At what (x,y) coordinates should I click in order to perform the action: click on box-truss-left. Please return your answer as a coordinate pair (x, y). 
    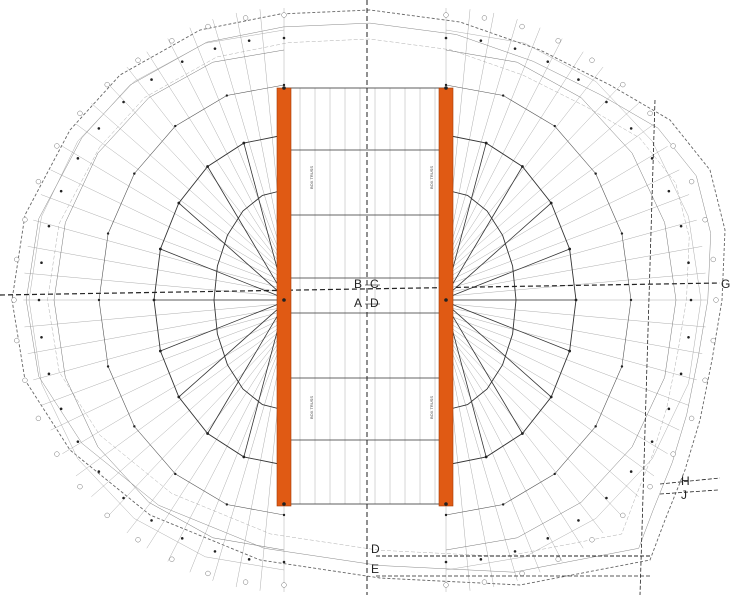
    Looking at the image, I should click on (284, 297).